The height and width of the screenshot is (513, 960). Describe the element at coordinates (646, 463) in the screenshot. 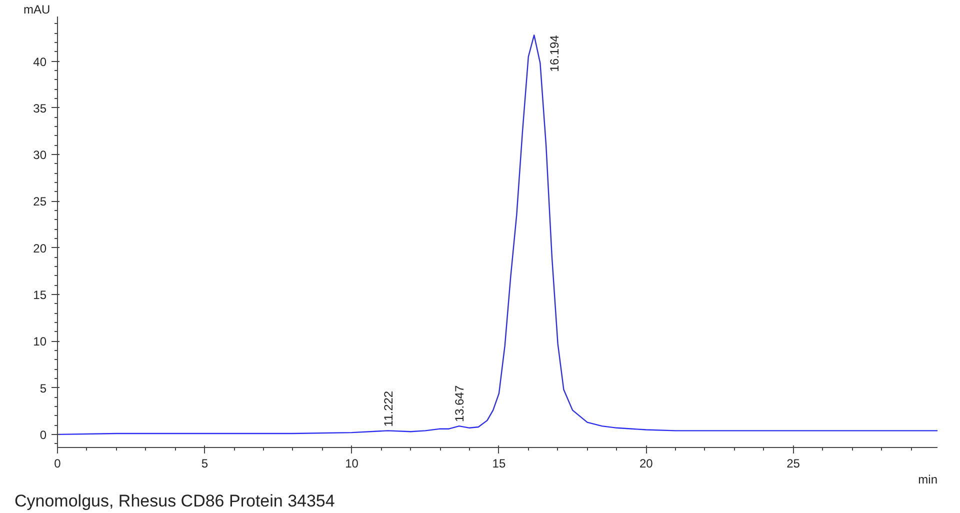

I see `x-tick-label: 20` at that location.